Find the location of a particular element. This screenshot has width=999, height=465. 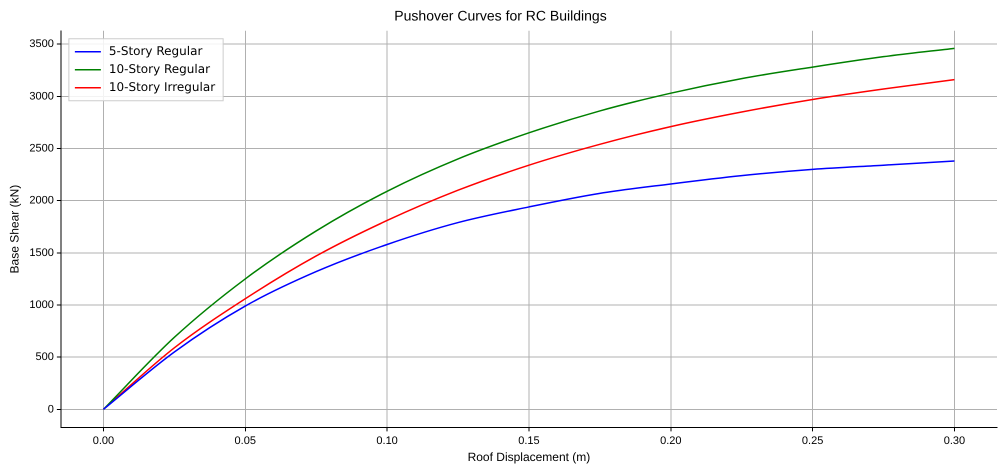

y-tick-label: 3500 is located at coordinates (41, 44).